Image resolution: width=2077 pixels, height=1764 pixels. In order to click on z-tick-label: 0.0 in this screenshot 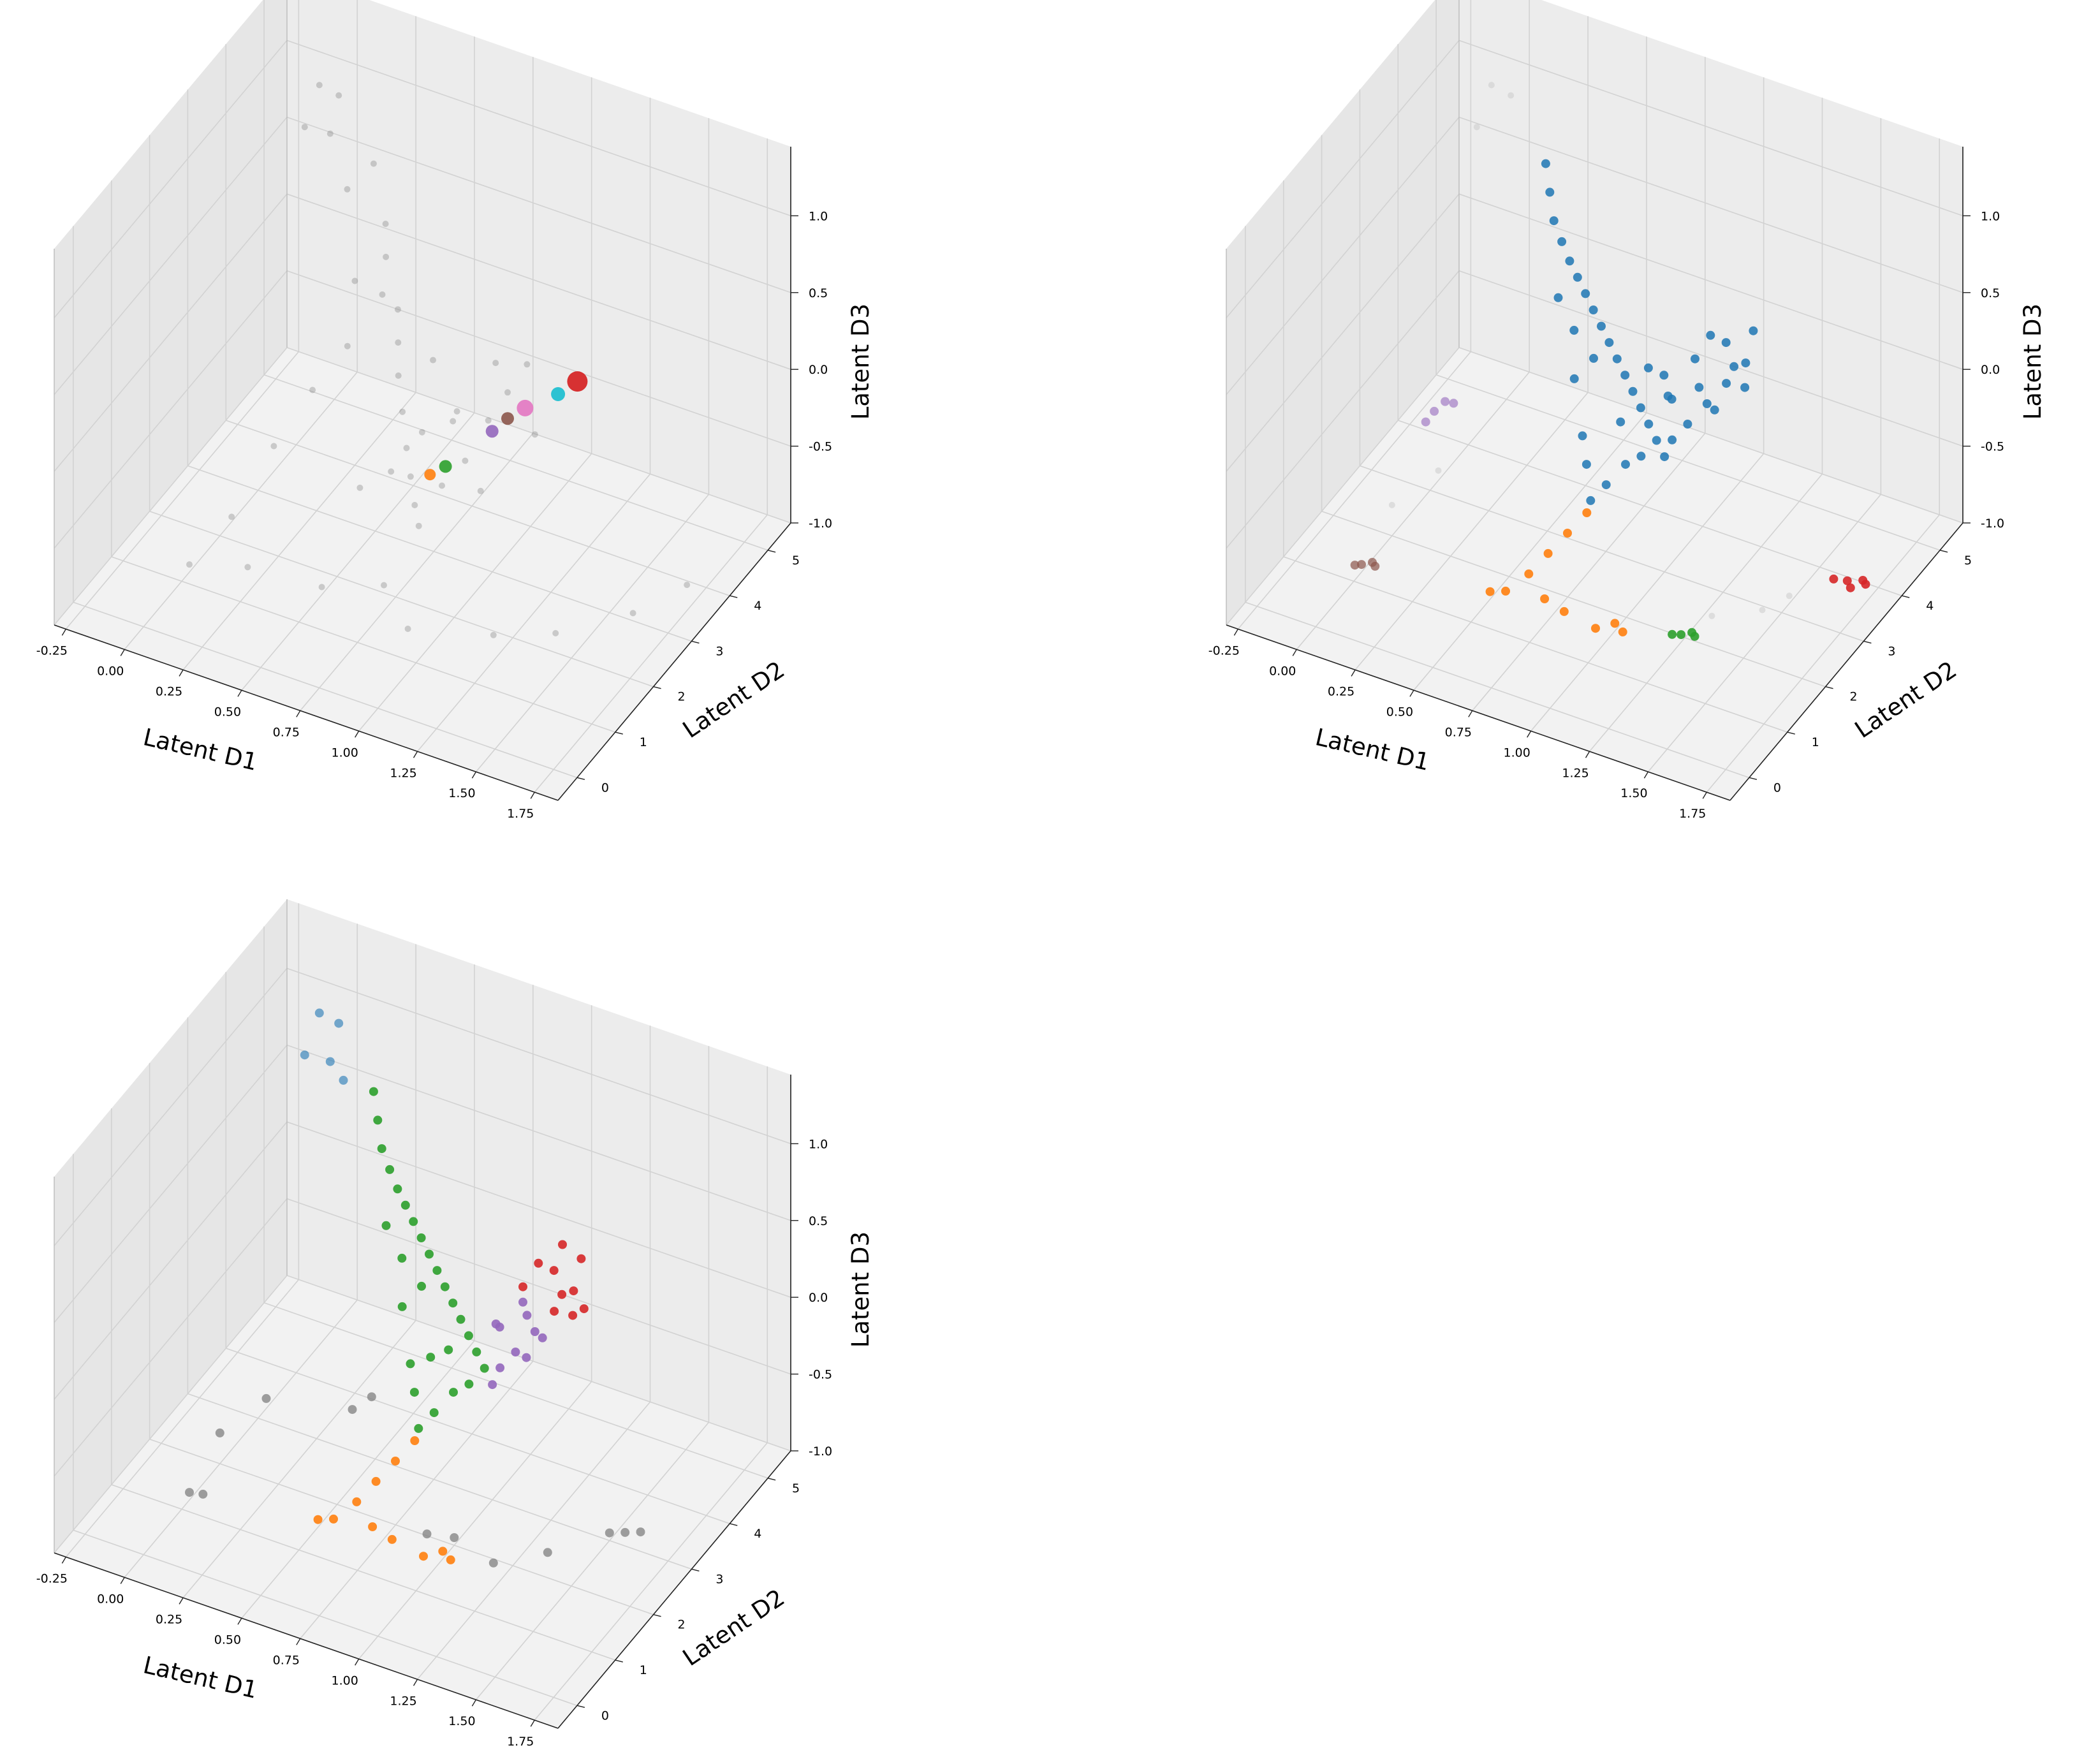, I will do `click(1990, 370)`.